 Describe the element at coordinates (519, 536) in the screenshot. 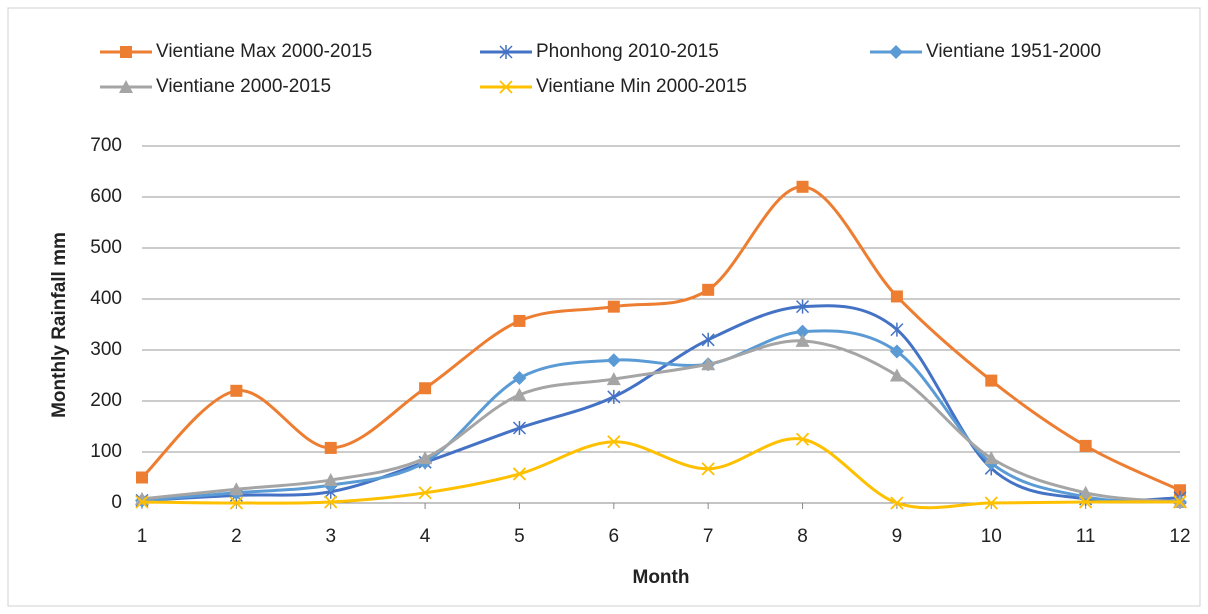

I see `x-tick-label: 5` at that location.